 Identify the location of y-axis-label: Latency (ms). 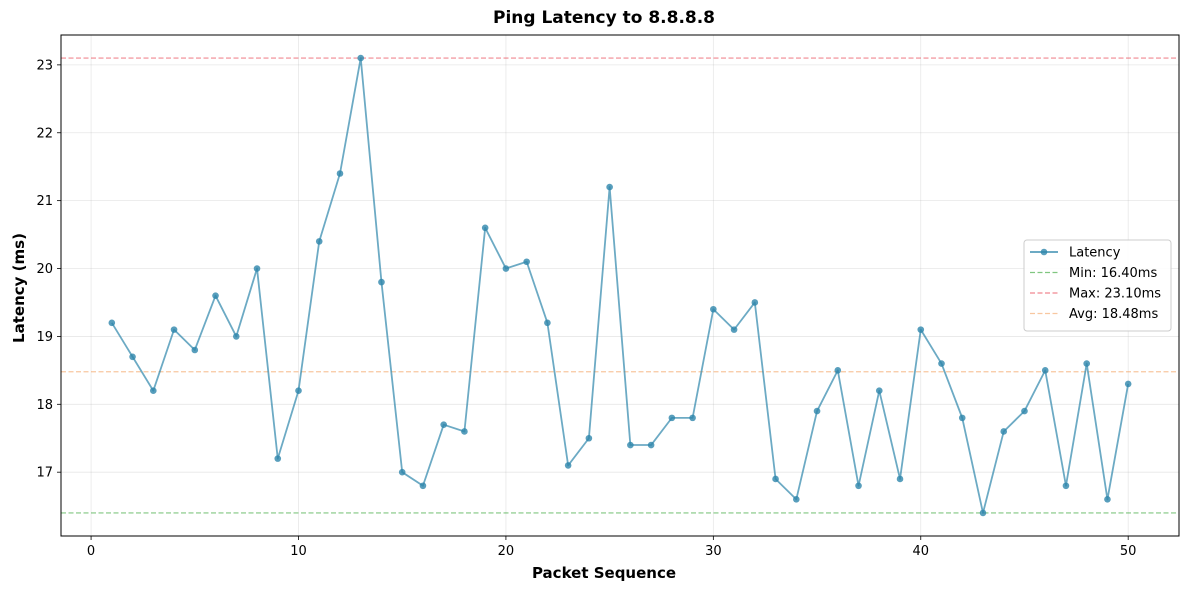
(19, 288).